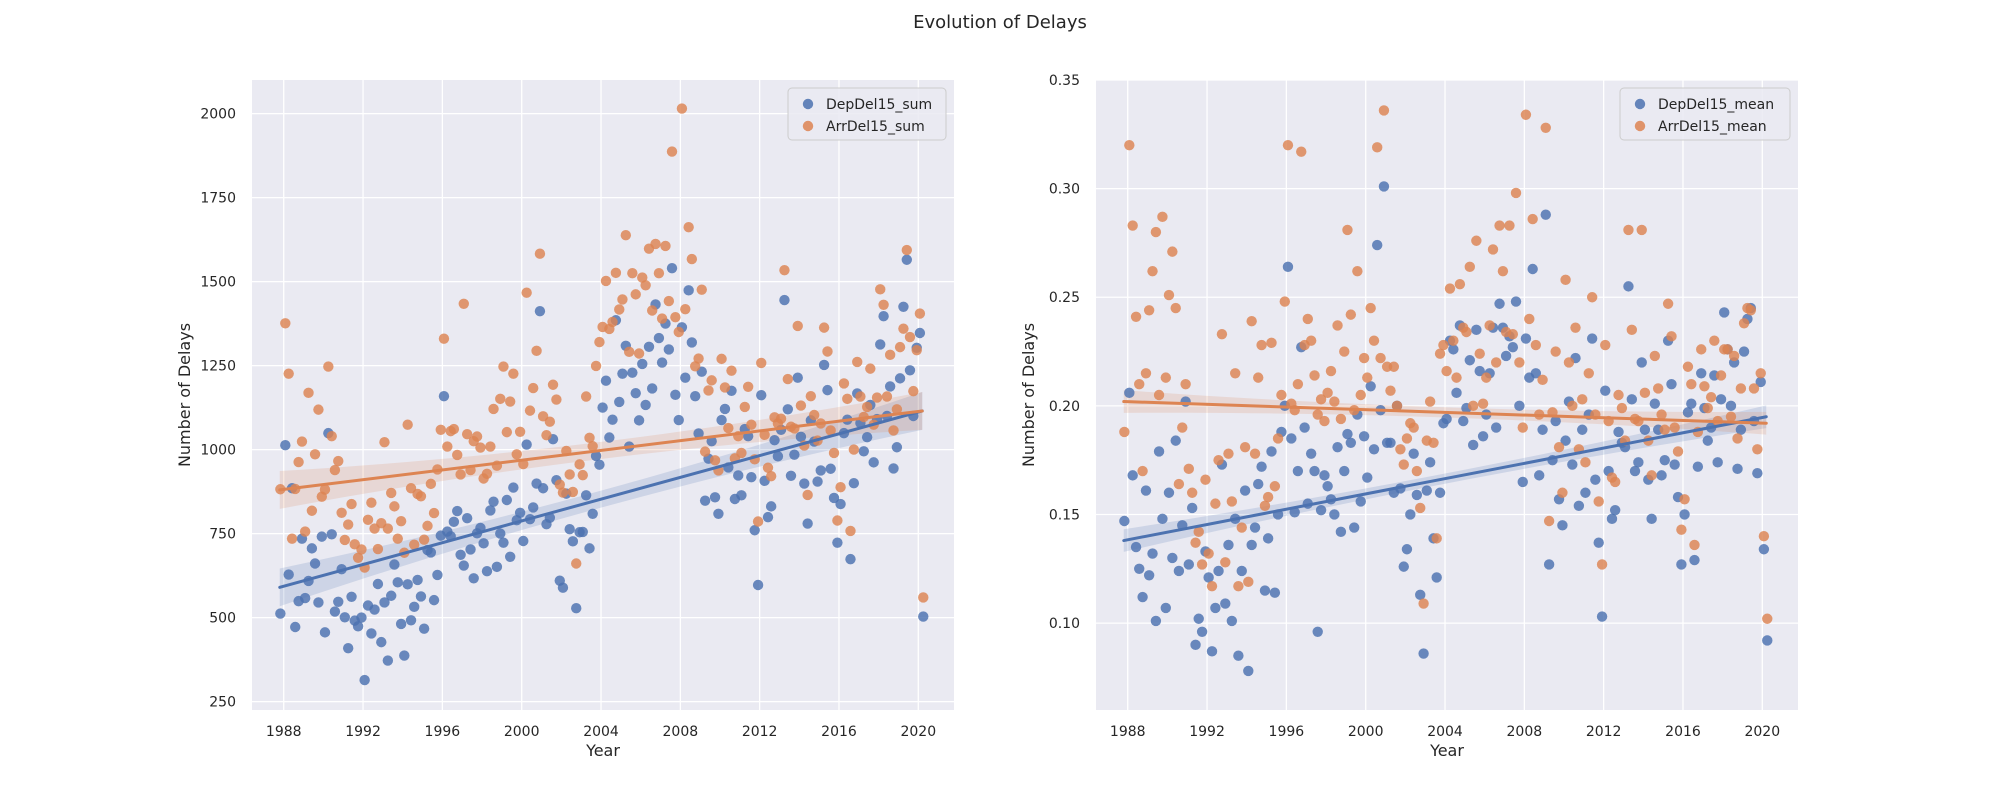  What do you see at coordinates (602, 750) in the screenshot?
I see `x-axis-label: Year` at bounding box center [602, 750].